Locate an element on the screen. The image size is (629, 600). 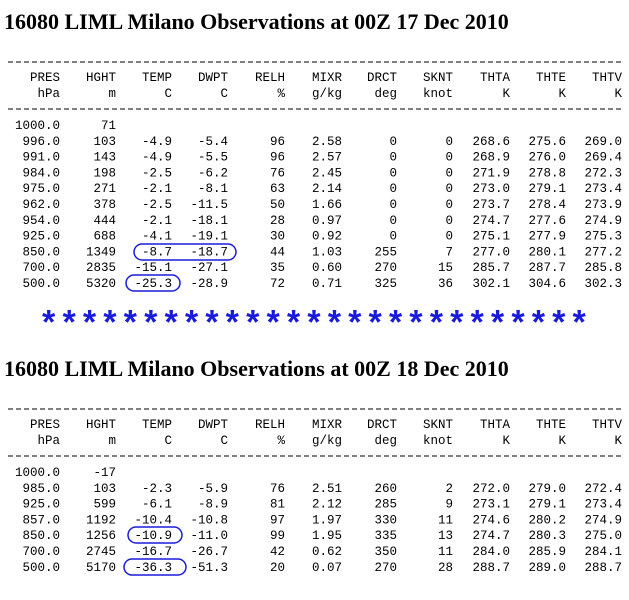
cell: -5.5 is located at coordinates (213, 158).